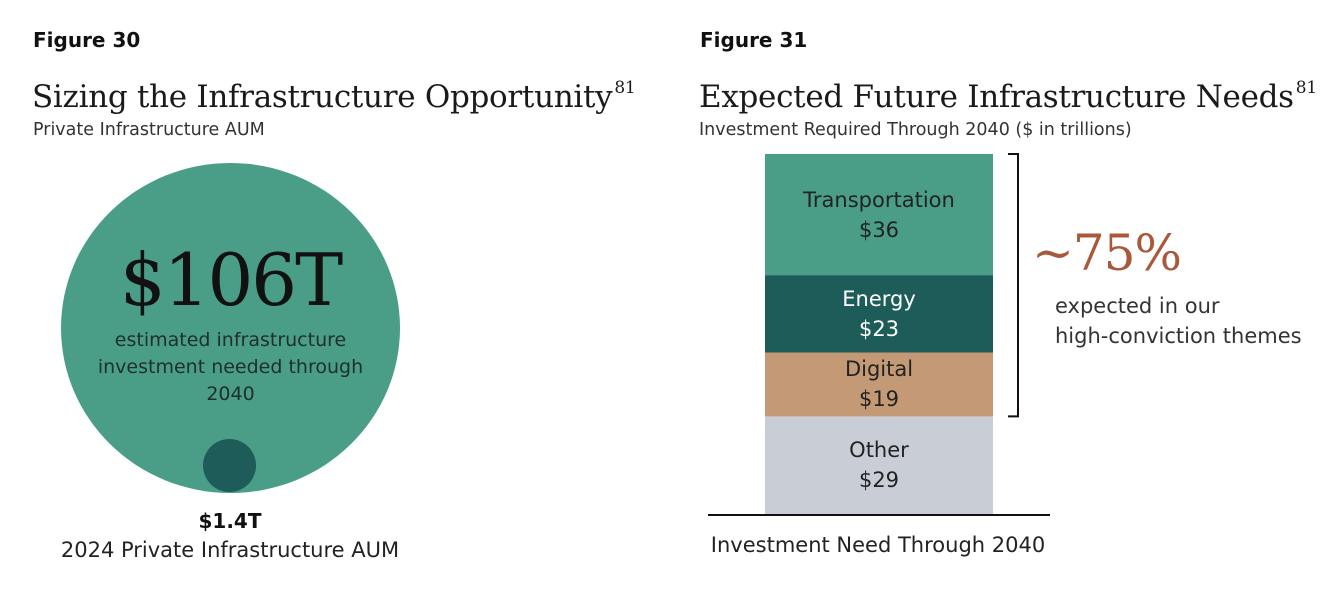 This screenshot has width=1336, height=614. What do you see at coordinates (1107, 253) in the screenshot?
I see `bracket-percent: ~75%` at bounding box center [1107, 253].